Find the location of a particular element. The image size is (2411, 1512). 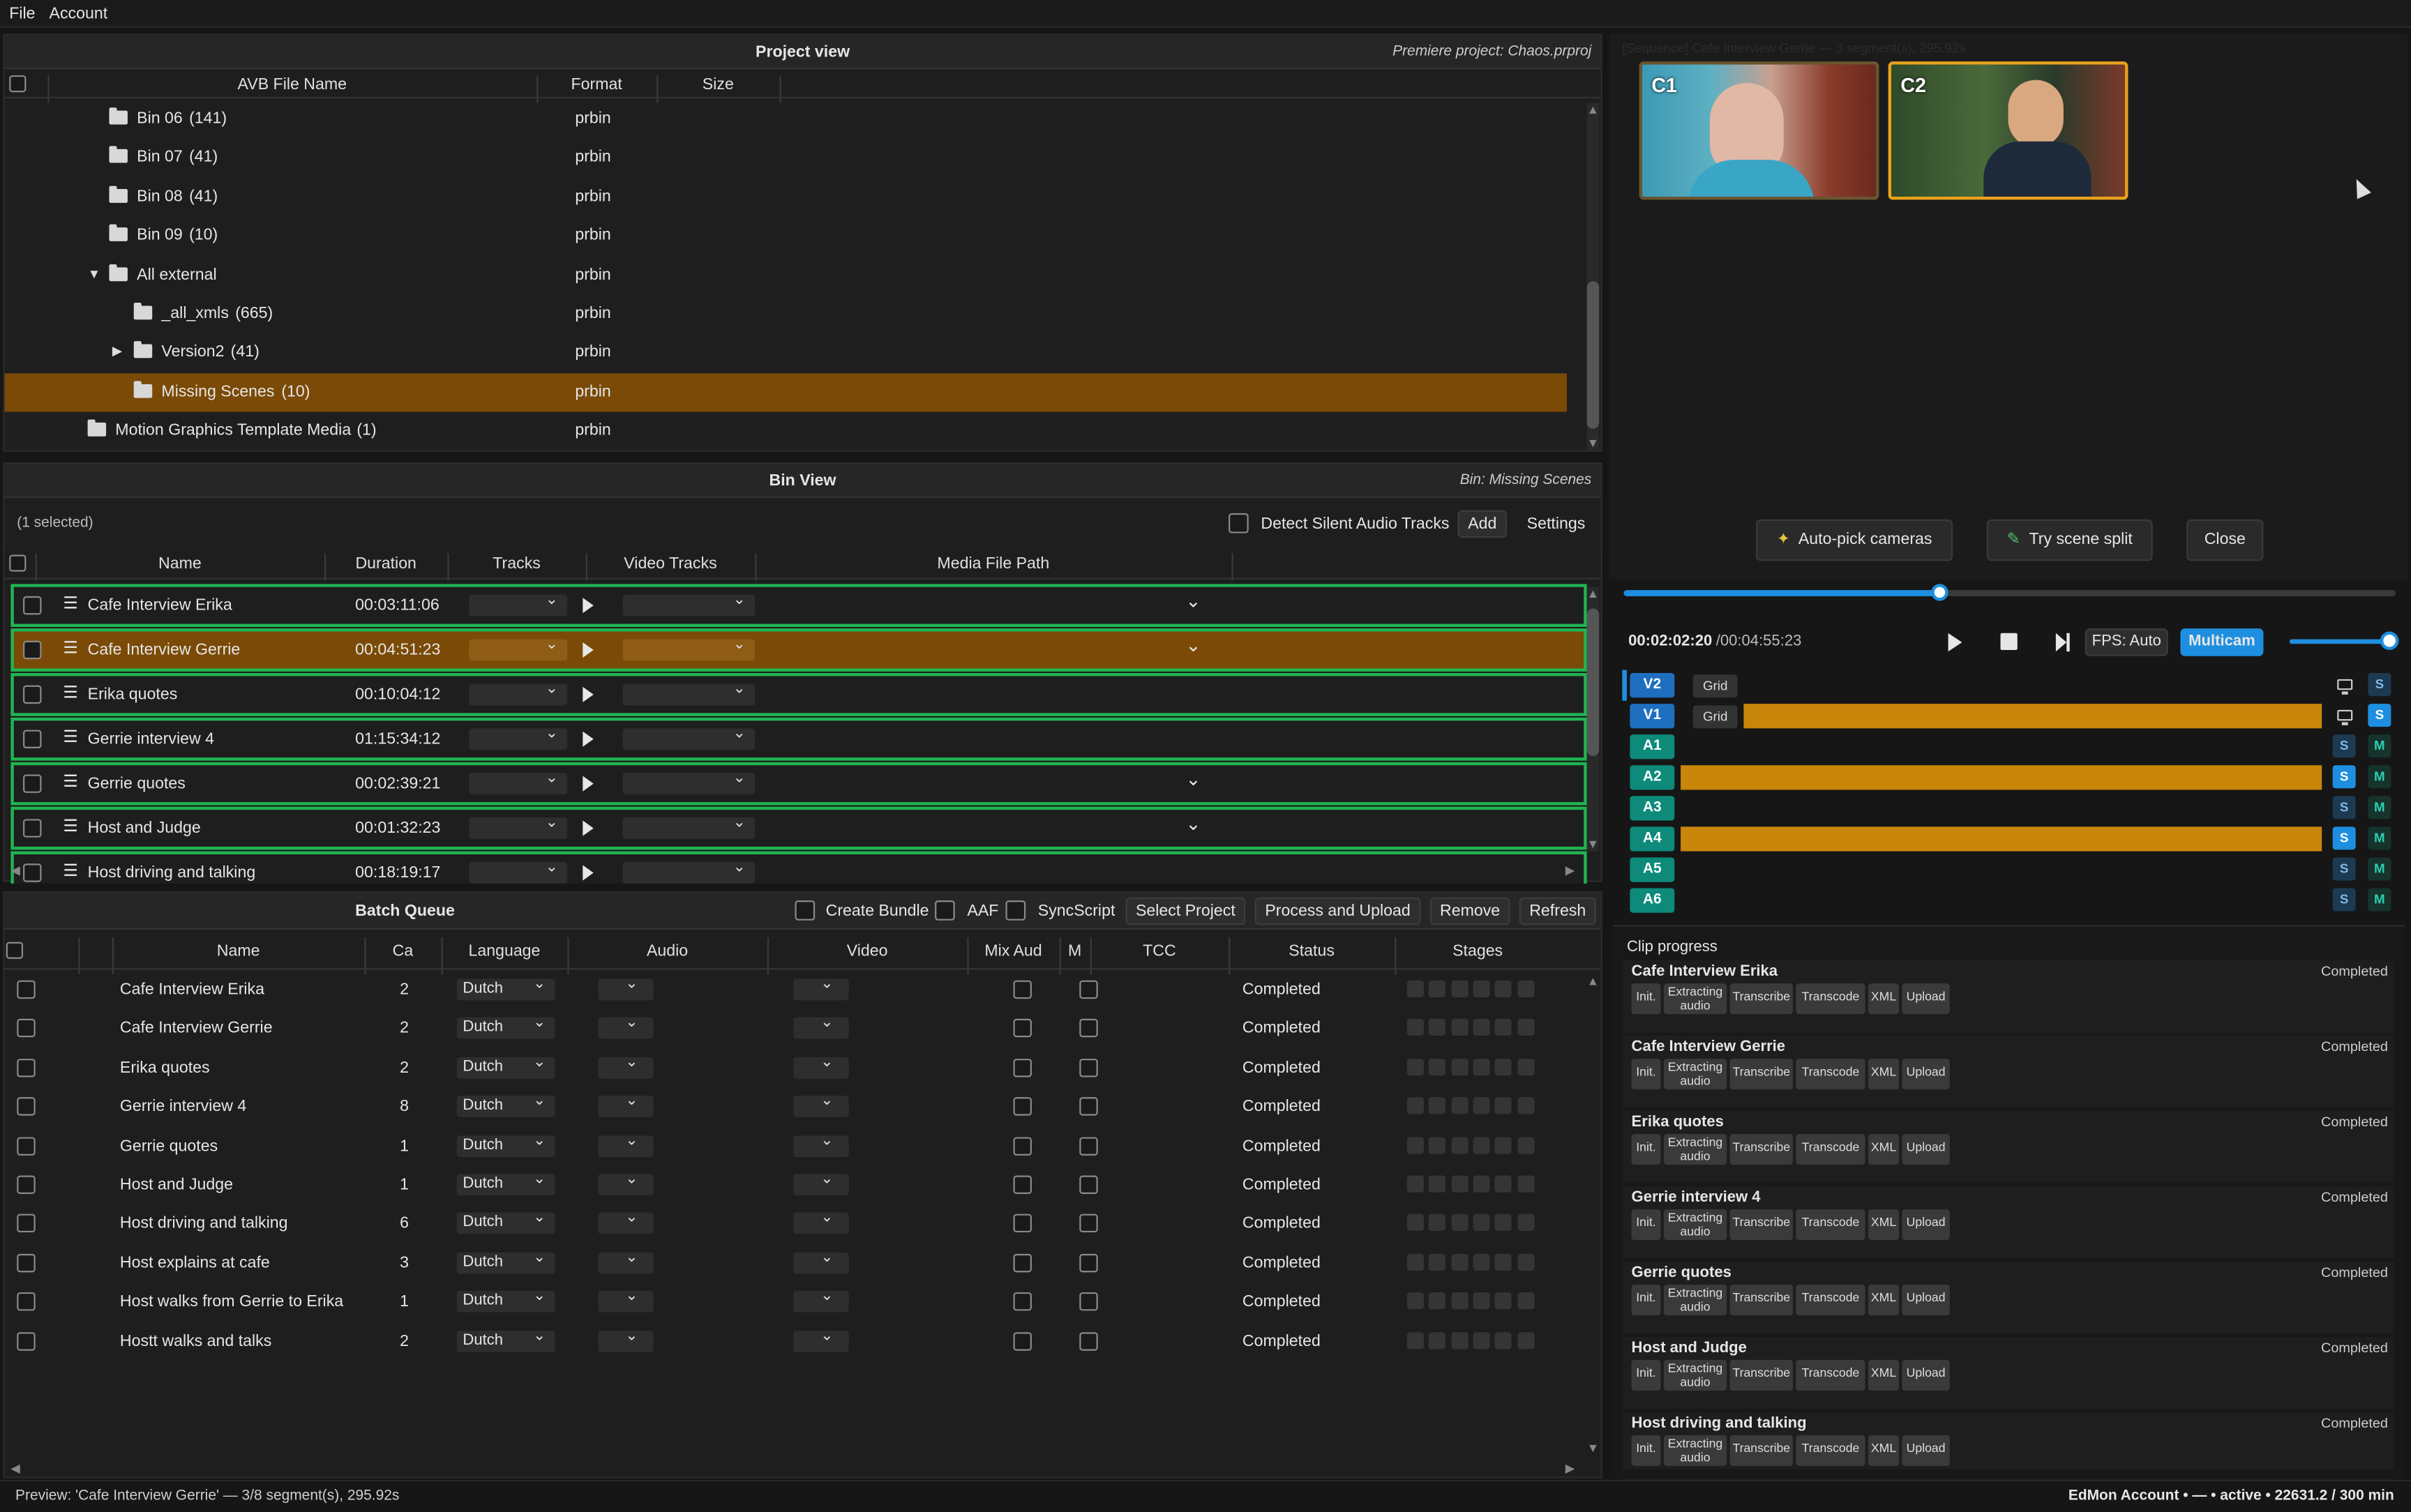

create-bundle-checkbox is located at coordinates (805, 910).